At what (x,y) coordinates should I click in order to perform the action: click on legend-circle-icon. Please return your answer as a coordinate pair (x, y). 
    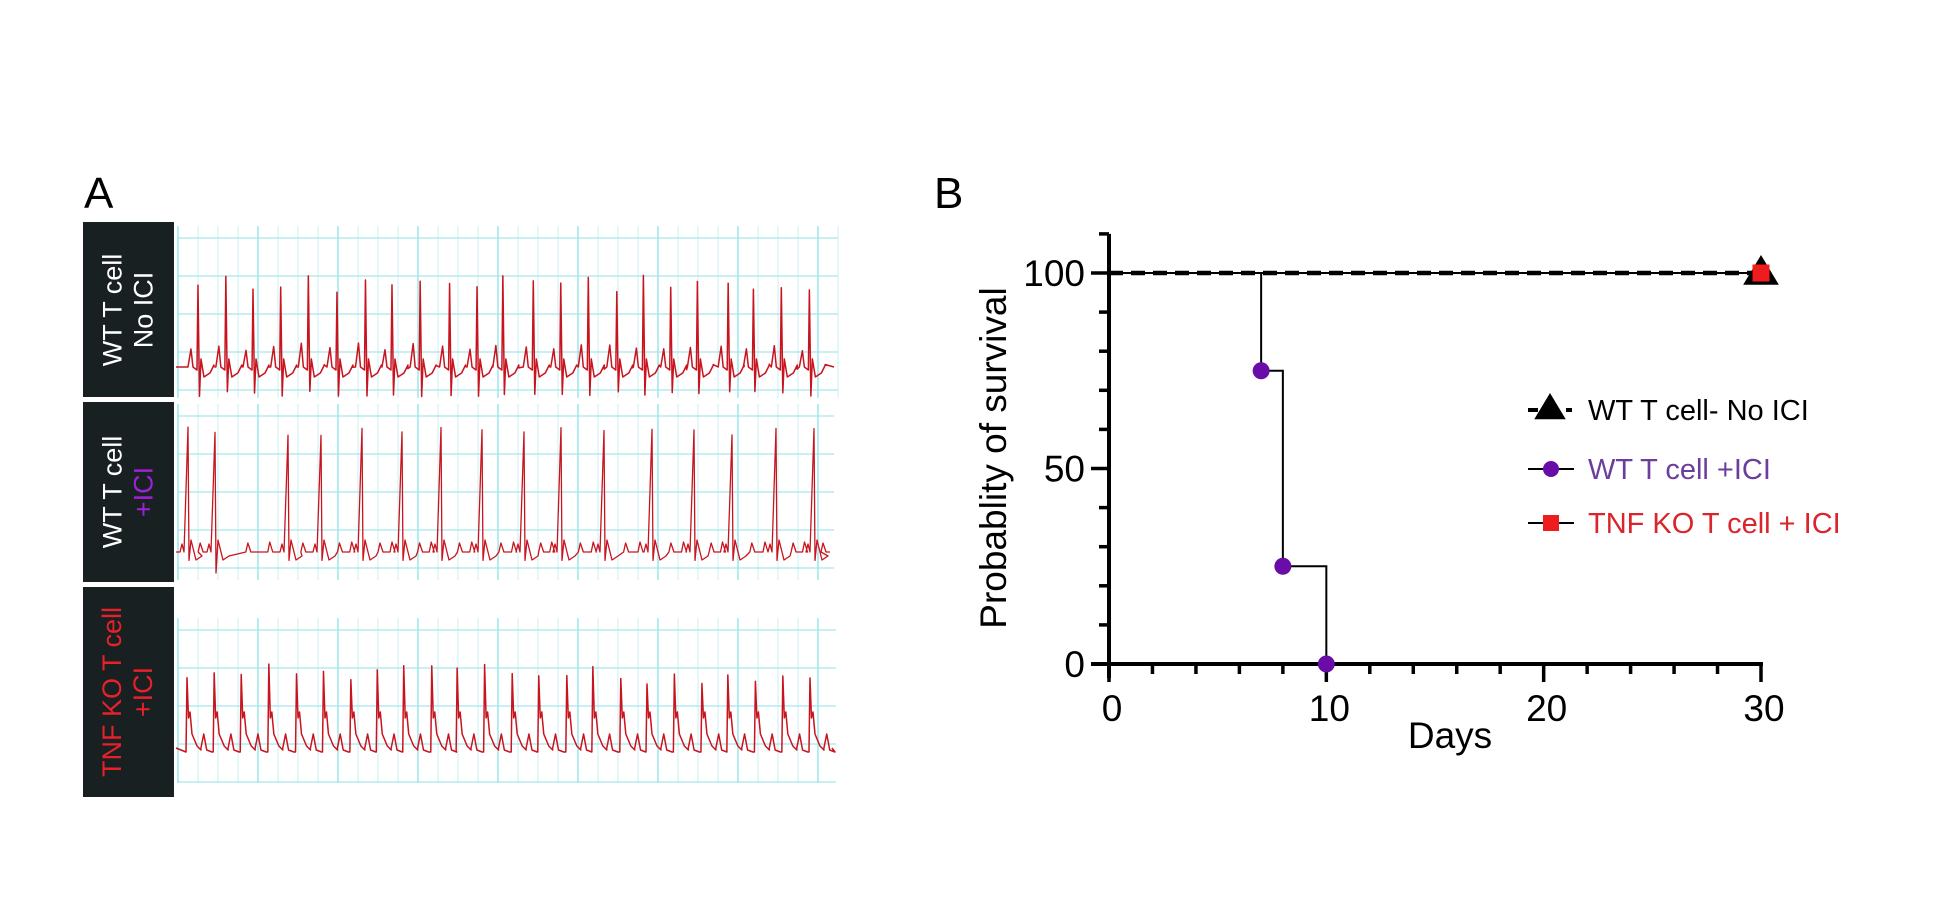
    Looking at the image, I should click on (1551, 469).